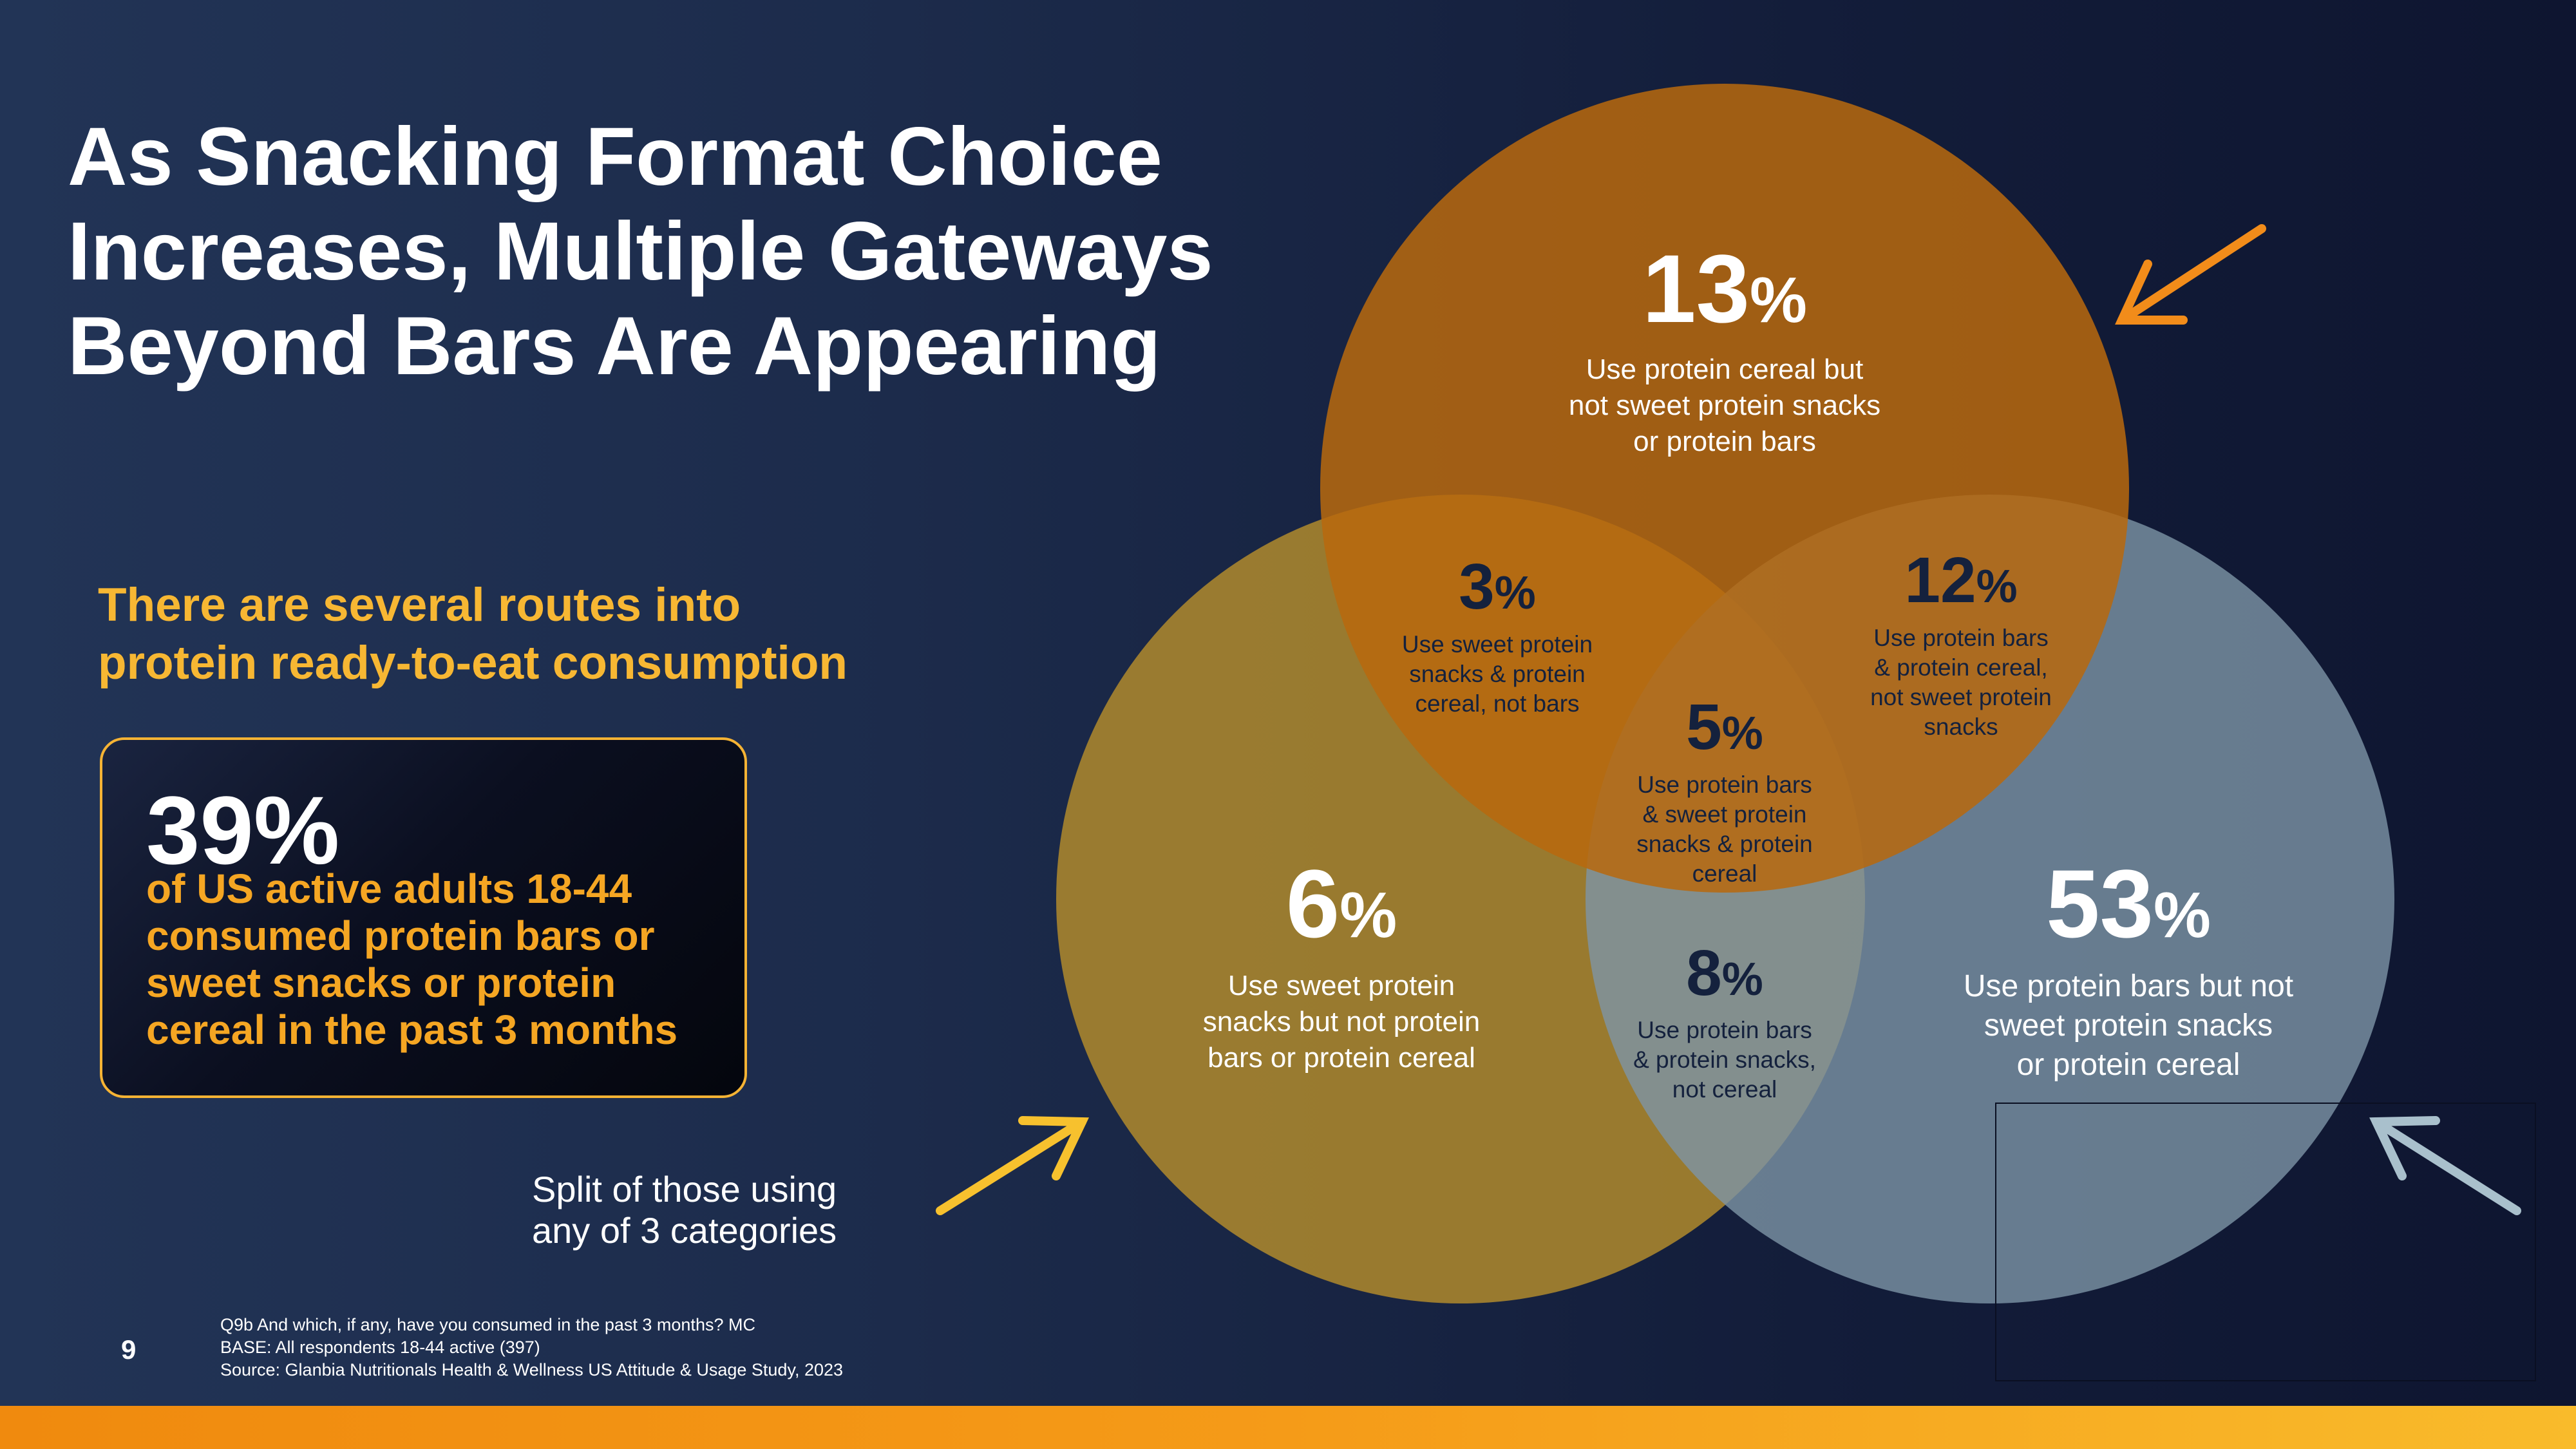 The height and width of the screenshot is (1449, 2576). What do you see at coordinates (1341, 985) in the screenshot?
I see `venn-label-snacks-only: Use sweet protein` at bounding box center [1341, 985].